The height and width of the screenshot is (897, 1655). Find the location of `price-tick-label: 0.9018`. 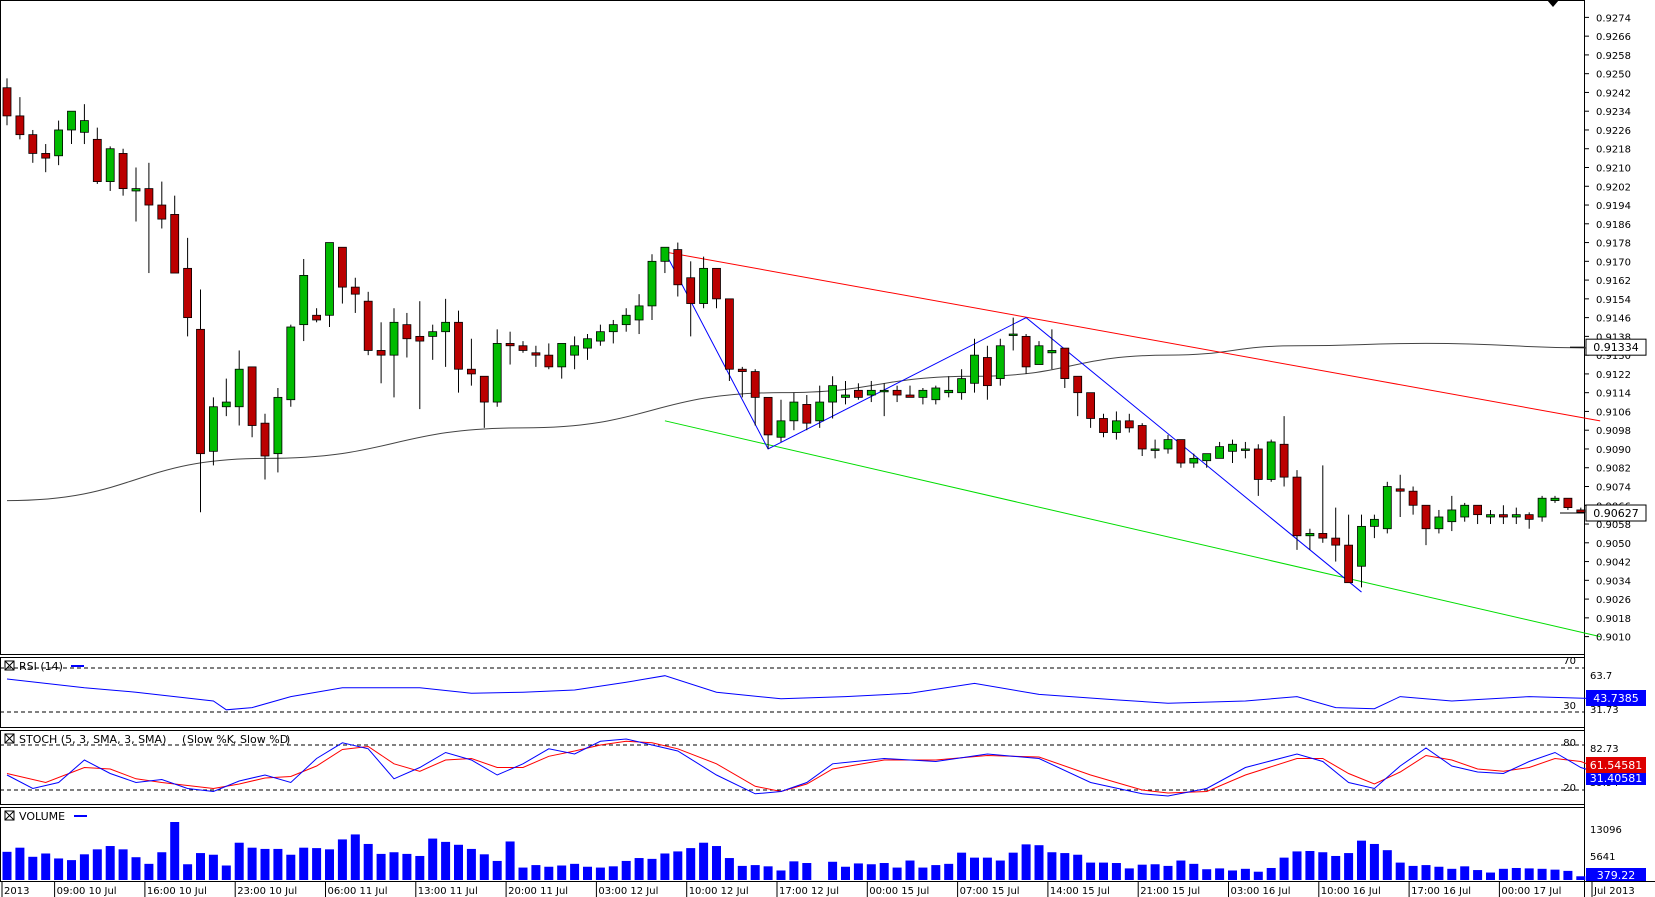

price-tick-label: 0.9018 is located at coordinates (1613, 619).